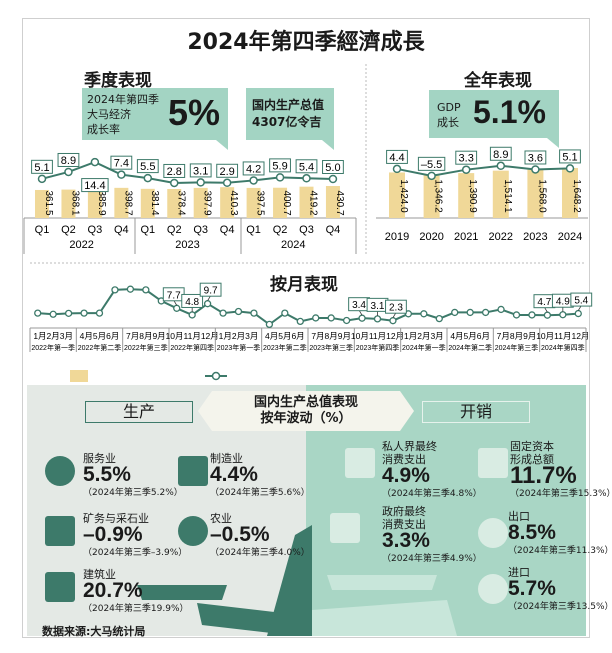 The image size is (612, 653). Describe the element at coordinates (240, 534) in the screenshot. I see `item-value: –0.5%` at that location.